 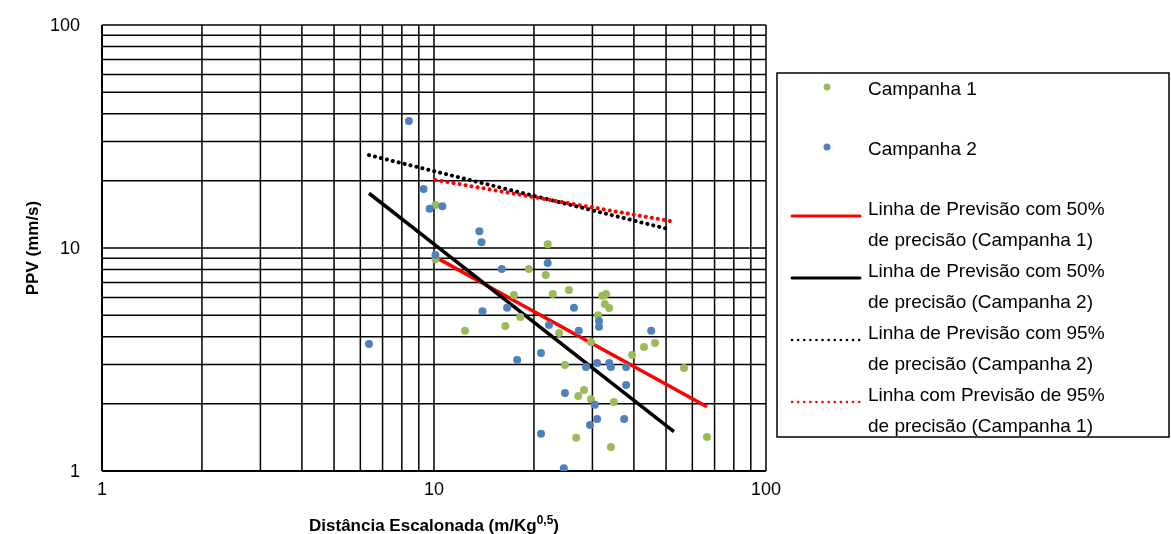 What do you see at coordinates (986, 410) in the screenshot?
I see `legend-label: Linha com Previsão de 95% de precisão (Campanha 1)` at bounding box center [986, 410].